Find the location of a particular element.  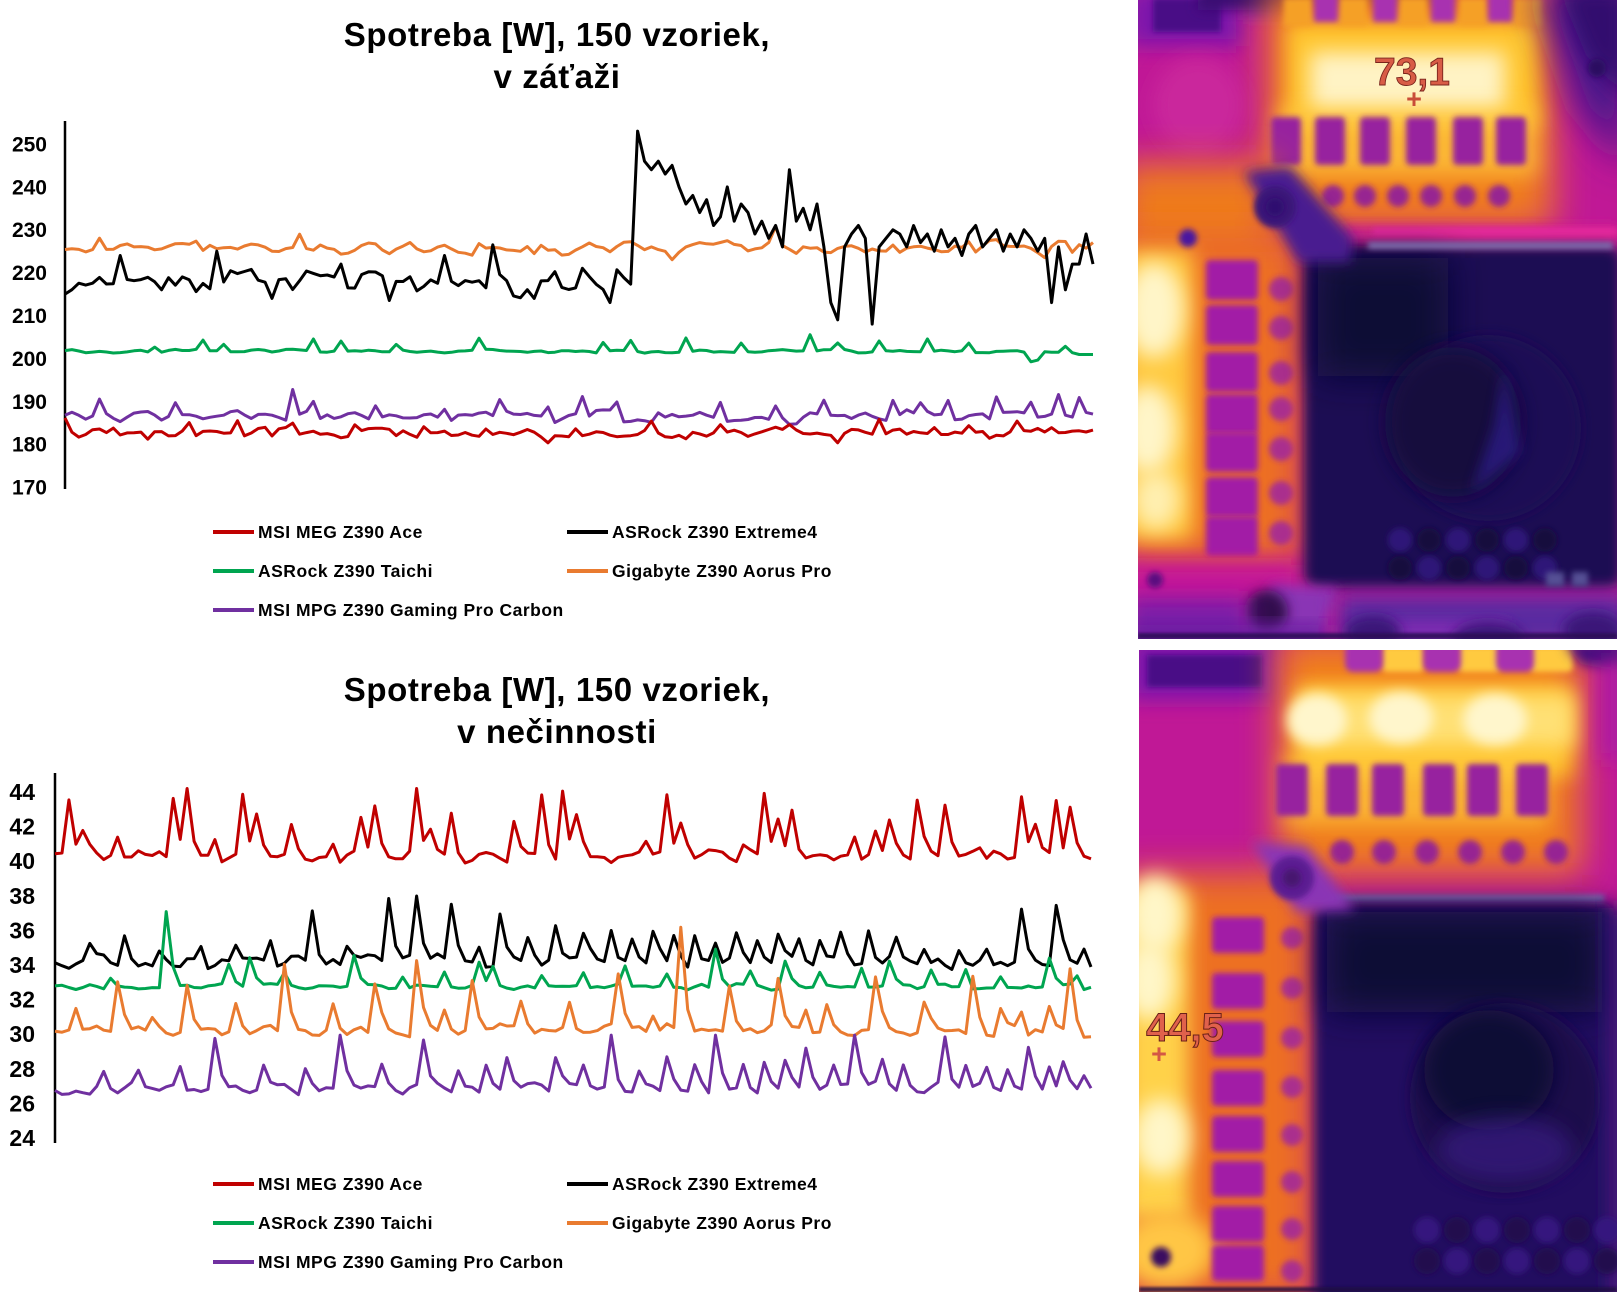

svg-text: 32 is located at coordinates (22, 1000).